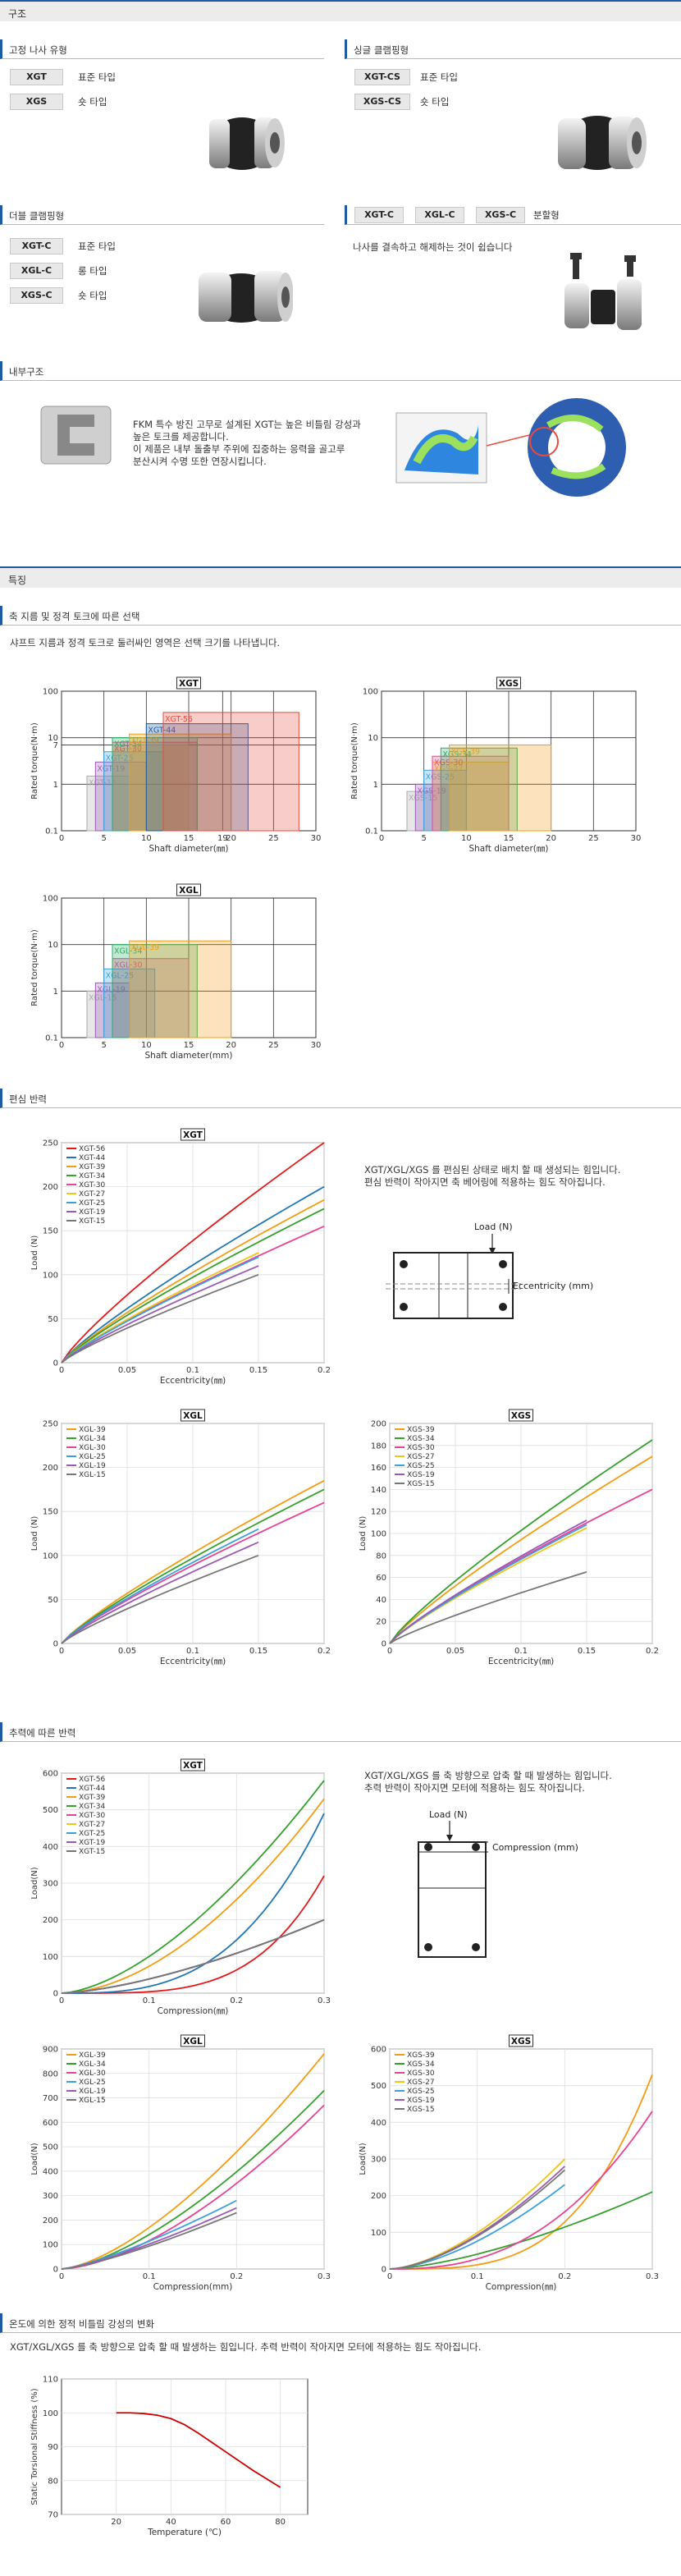  I want to click on legend-label-xgl-19: XGL-19, so click(92, 2092).